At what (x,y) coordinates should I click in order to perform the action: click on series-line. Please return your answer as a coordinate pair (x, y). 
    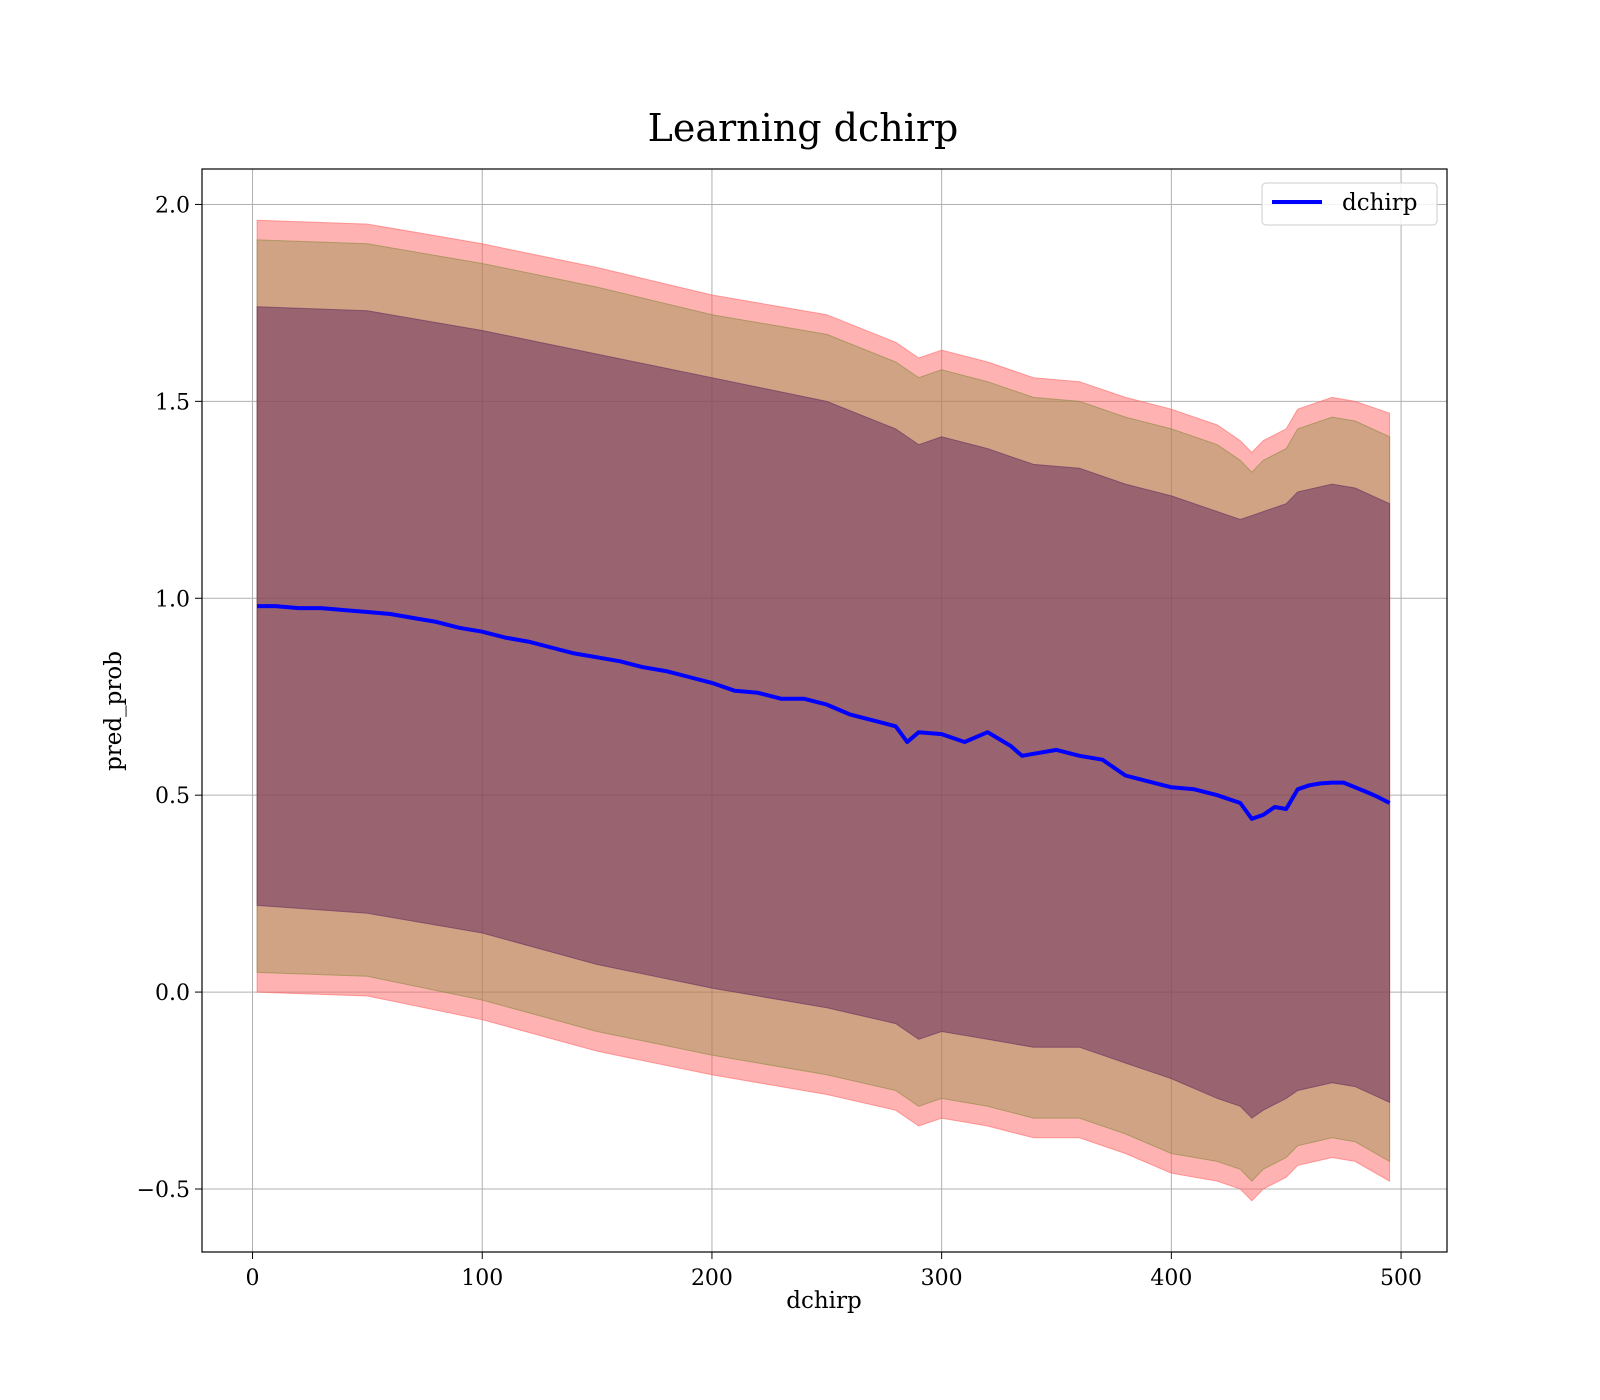
    Looking at the image, I should click on (824, 712).